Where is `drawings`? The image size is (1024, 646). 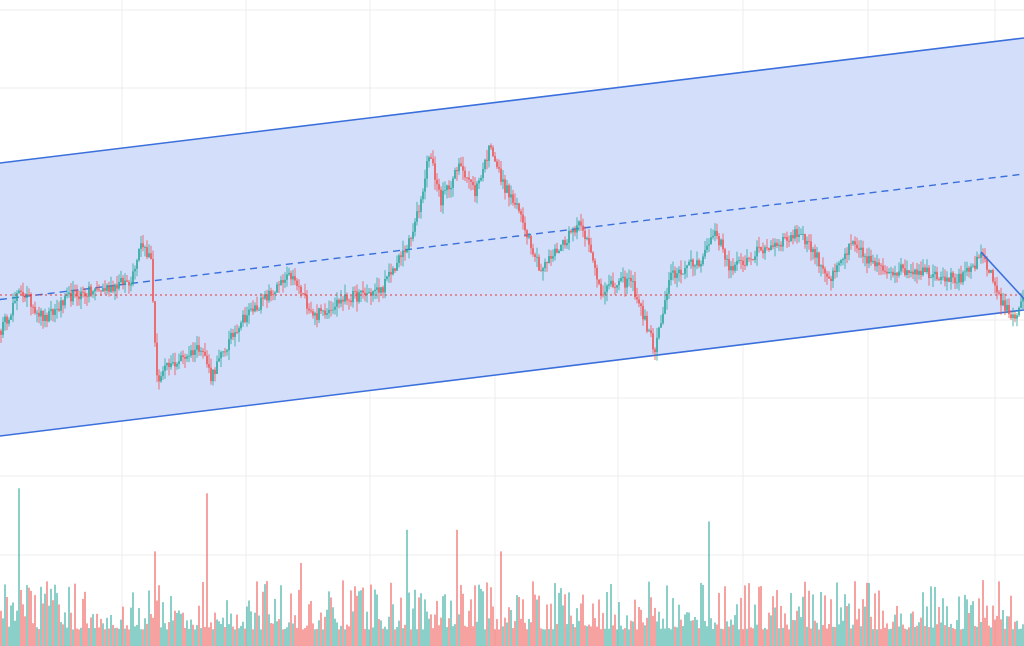
drawings is located at coordinates (512, 276).